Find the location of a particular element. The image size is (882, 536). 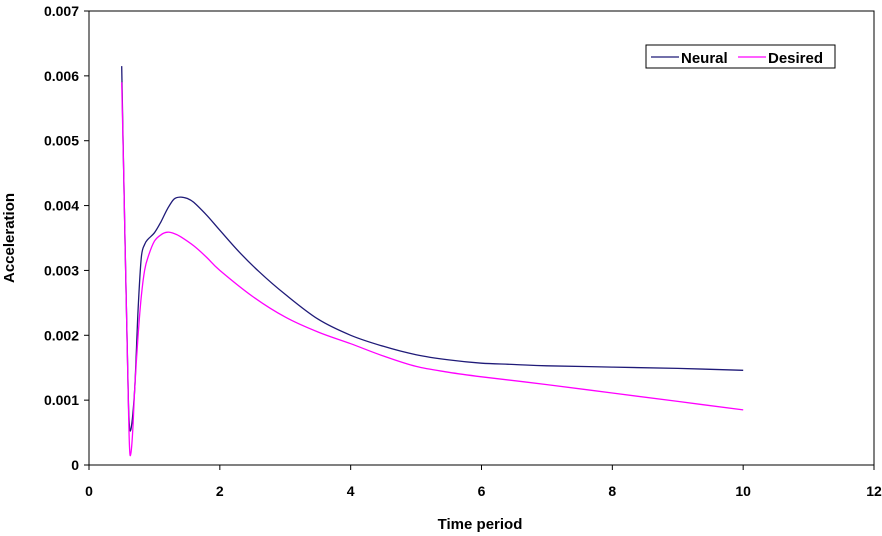

x-tick-label: 4 is located at coordinates (351, 491).